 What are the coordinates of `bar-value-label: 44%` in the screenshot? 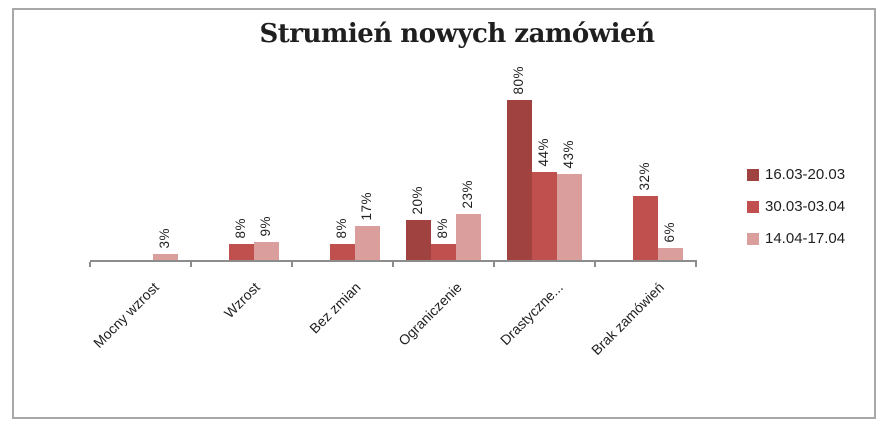 It's located at (543, 152).